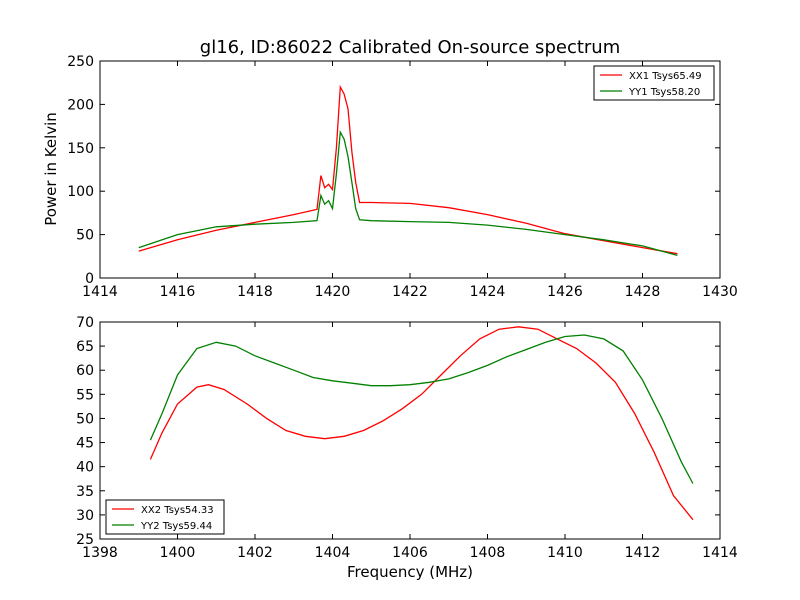 The height and width of the screenshot is (600, 800). Describe the element at coordinates (565, 553) in the screenshot. I see `x-tick-label: 1410` at that location.